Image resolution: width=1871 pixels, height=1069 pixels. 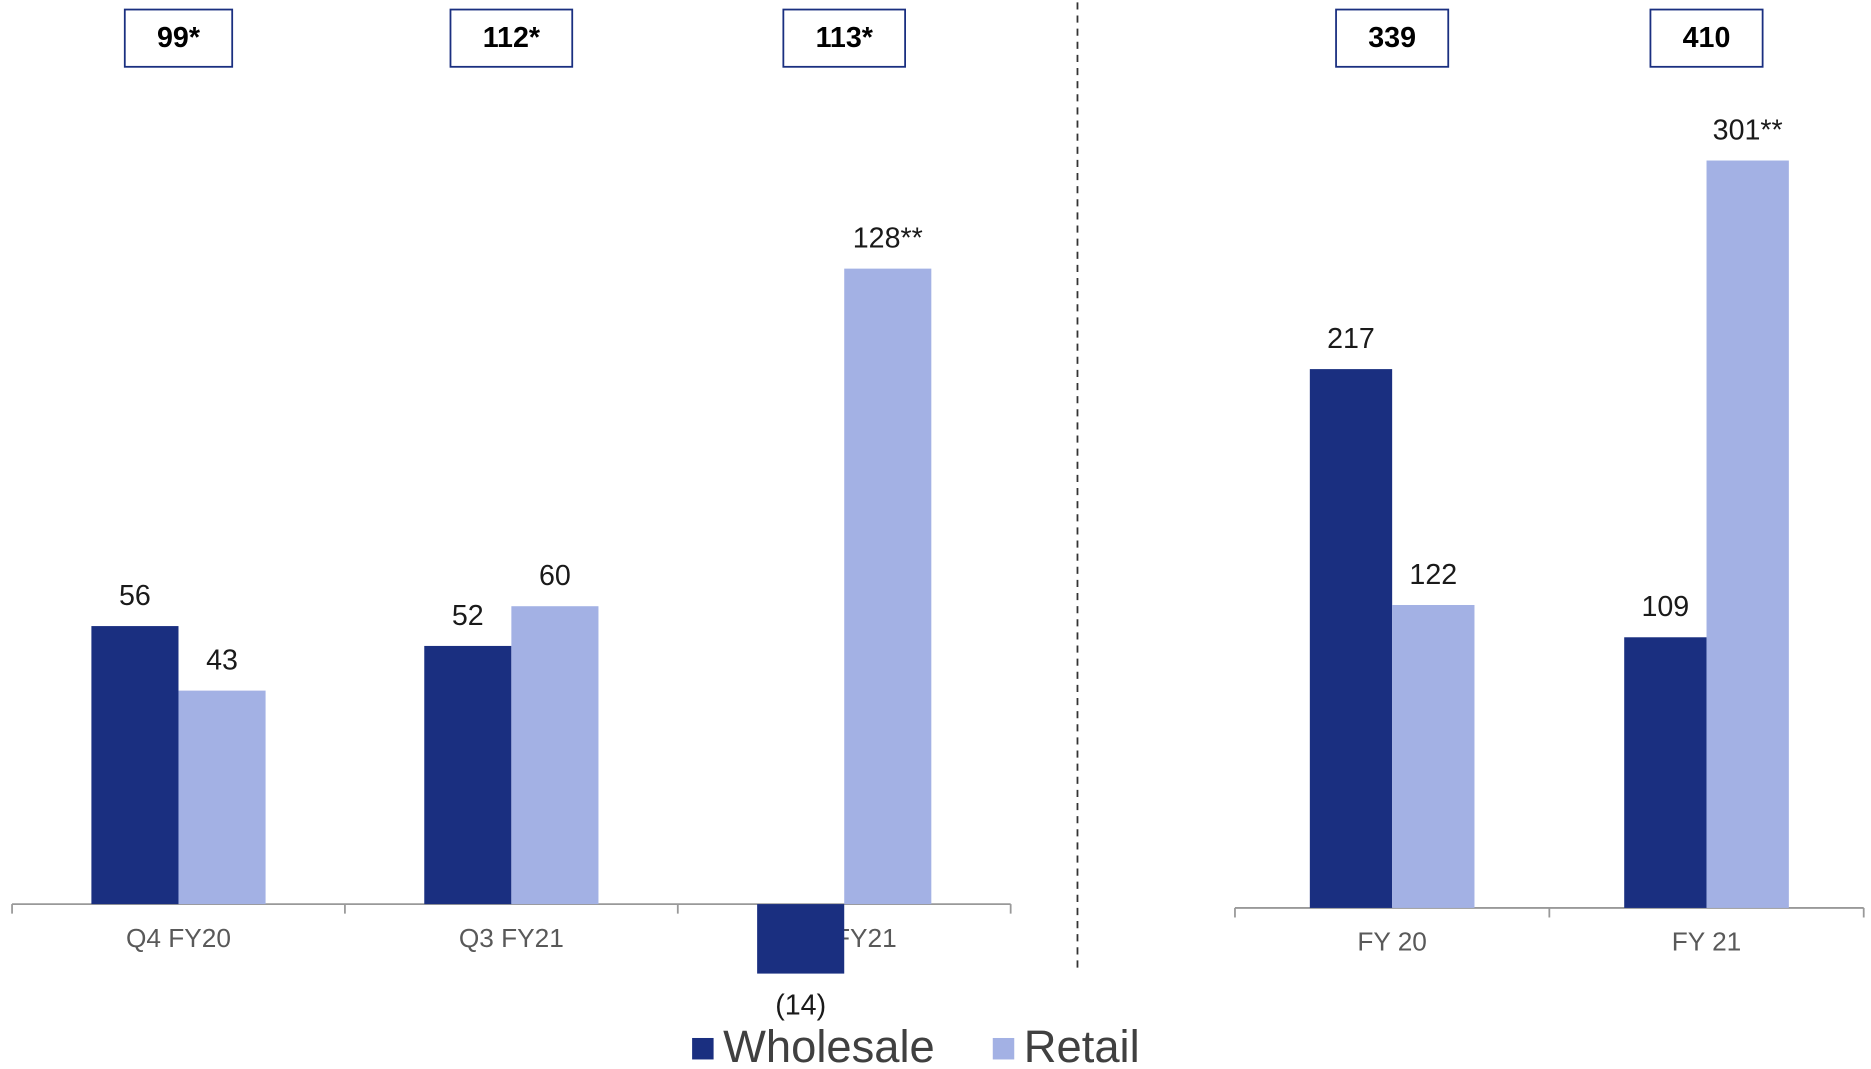 What do you see at coordinates (1707, 942) in the screenshot?
I see `x-tick-label: FY 21` at bounding box center [1707, 942].